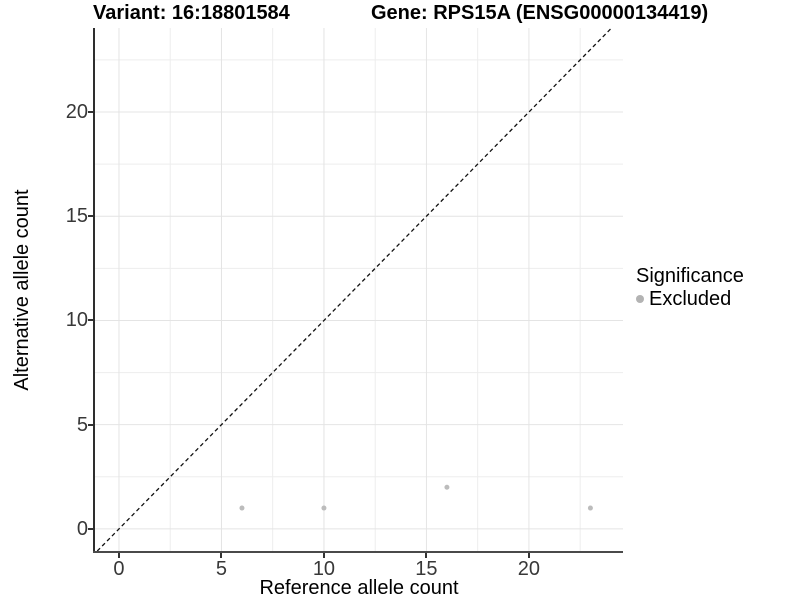  What do you see at coordinates (76, 112) in the screenshot?
I see `y-tick-label: 20` at bounding box center [76, 112].